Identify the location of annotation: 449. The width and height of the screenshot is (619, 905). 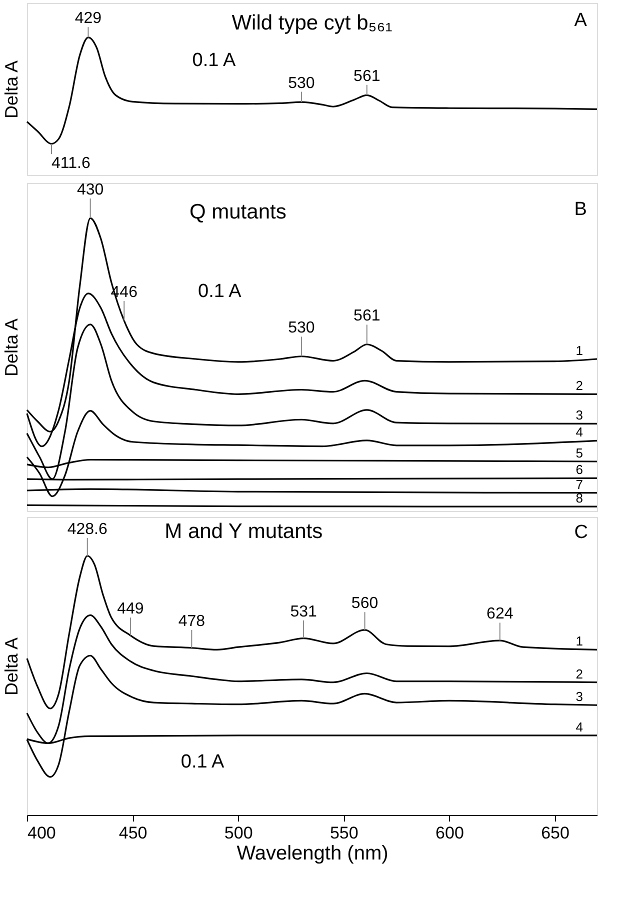
(130, 609).